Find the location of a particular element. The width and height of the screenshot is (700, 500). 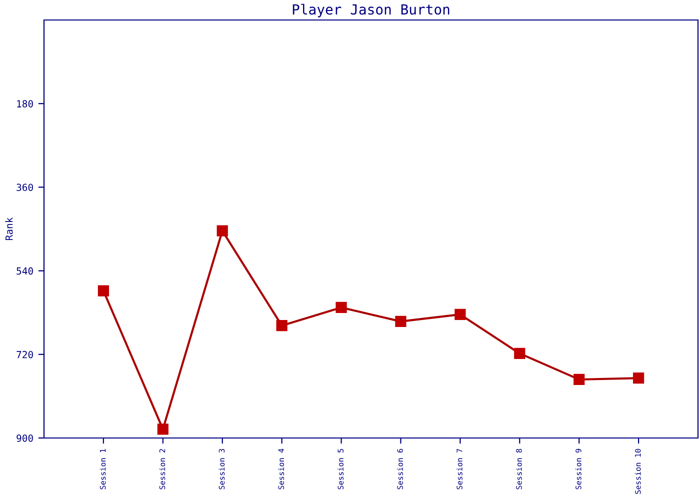

chart-title: Player Jason Burton is located at coordinates (371, 11).